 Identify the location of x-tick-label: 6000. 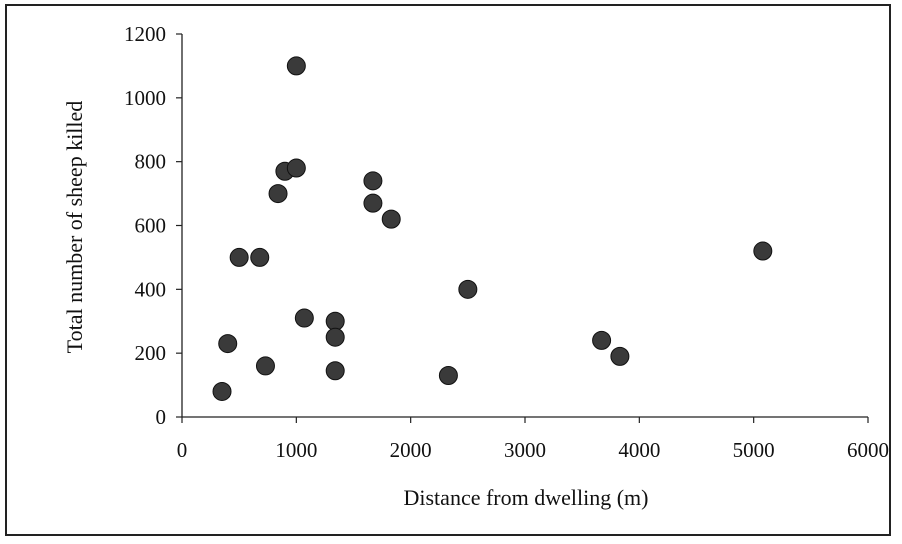
(868, 450).